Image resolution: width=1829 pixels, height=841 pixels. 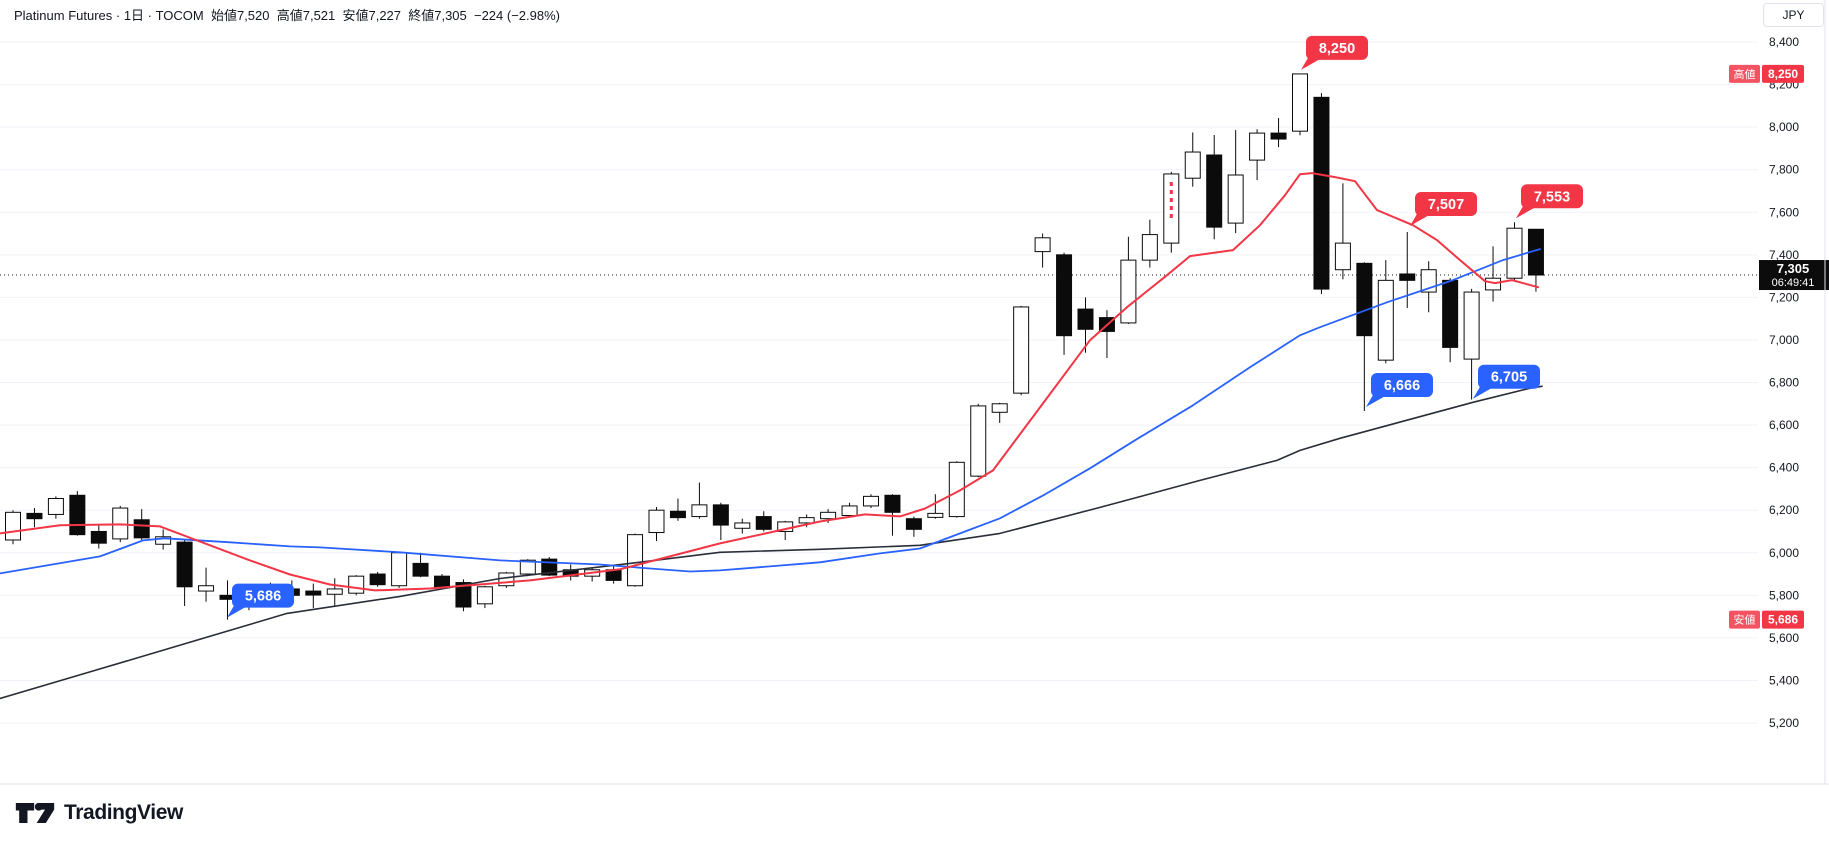 What do you see at coordinates (914, 813) in the screenshot?
I see `chart-footer: TradingView` at bounding box center [914, 813].